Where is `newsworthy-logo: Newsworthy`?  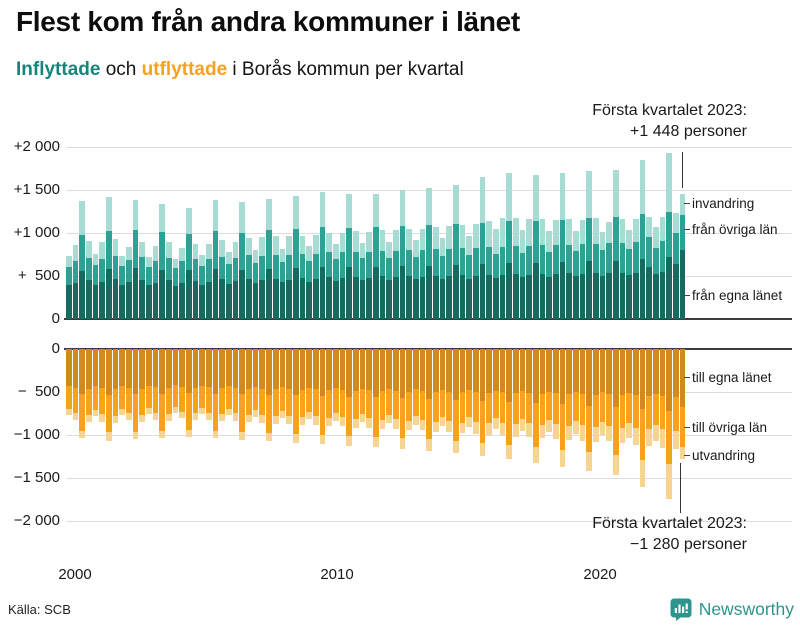
newsworthy-logo: Newsworthy is located at coordinates (731, 609).